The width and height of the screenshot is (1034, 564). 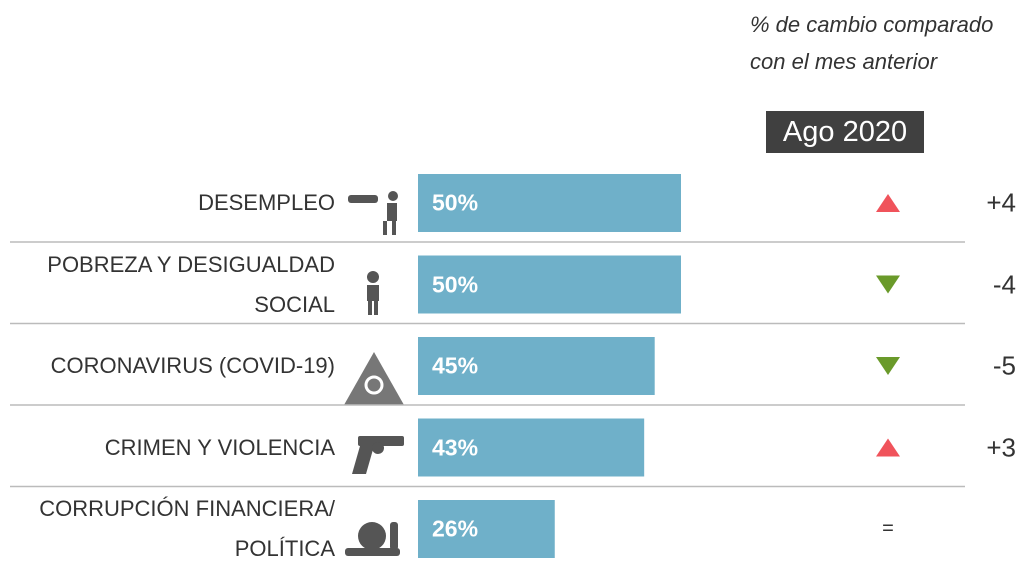 I want to click on change-label: +3, so click(x=1001, y=447).